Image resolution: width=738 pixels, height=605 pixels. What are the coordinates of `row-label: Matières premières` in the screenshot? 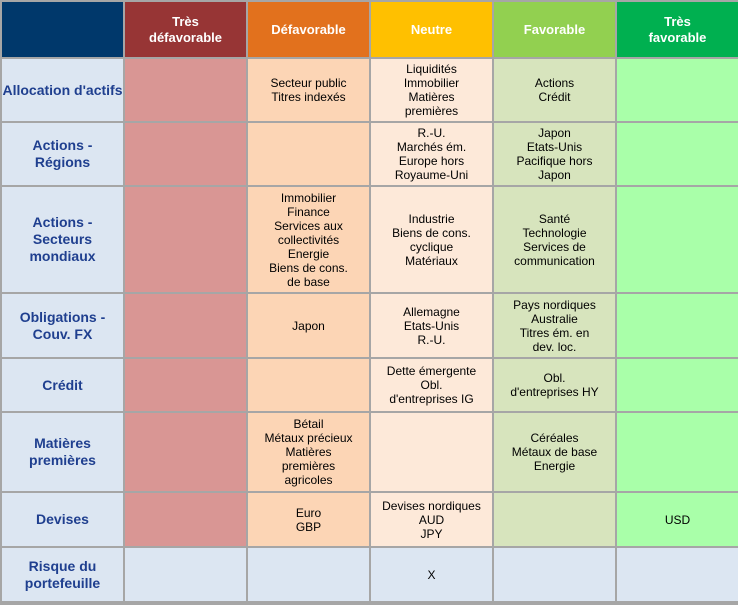 It's located at (62, 452).